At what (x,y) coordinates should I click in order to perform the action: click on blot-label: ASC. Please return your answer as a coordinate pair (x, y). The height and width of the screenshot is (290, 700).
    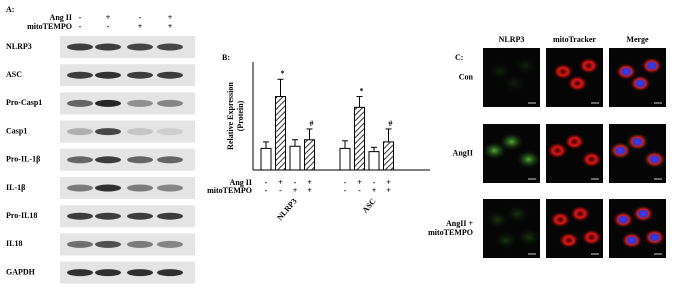
    Looking at the image, I should click on (14, 74).